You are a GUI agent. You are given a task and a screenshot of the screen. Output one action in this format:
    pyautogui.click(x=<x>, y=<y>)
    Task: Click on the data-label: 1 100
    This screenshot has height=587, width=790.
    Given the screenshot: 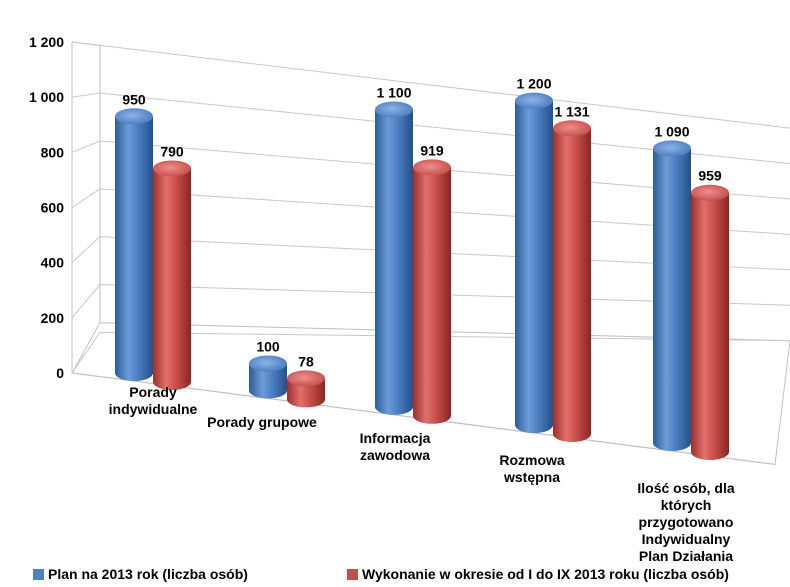 What is the action you would take?
    pyautogui.click(x=393, y=93)
    